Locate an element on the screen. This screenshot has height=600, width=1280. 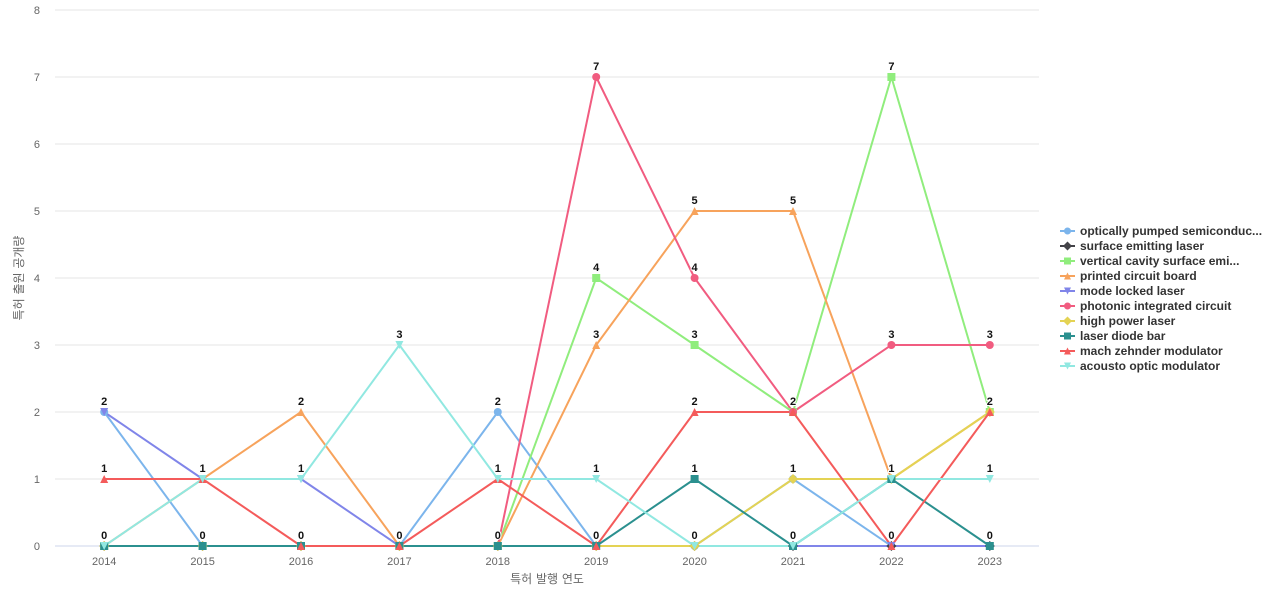
legend-label: surface emitting laser is located at coordinates (1142, 246).